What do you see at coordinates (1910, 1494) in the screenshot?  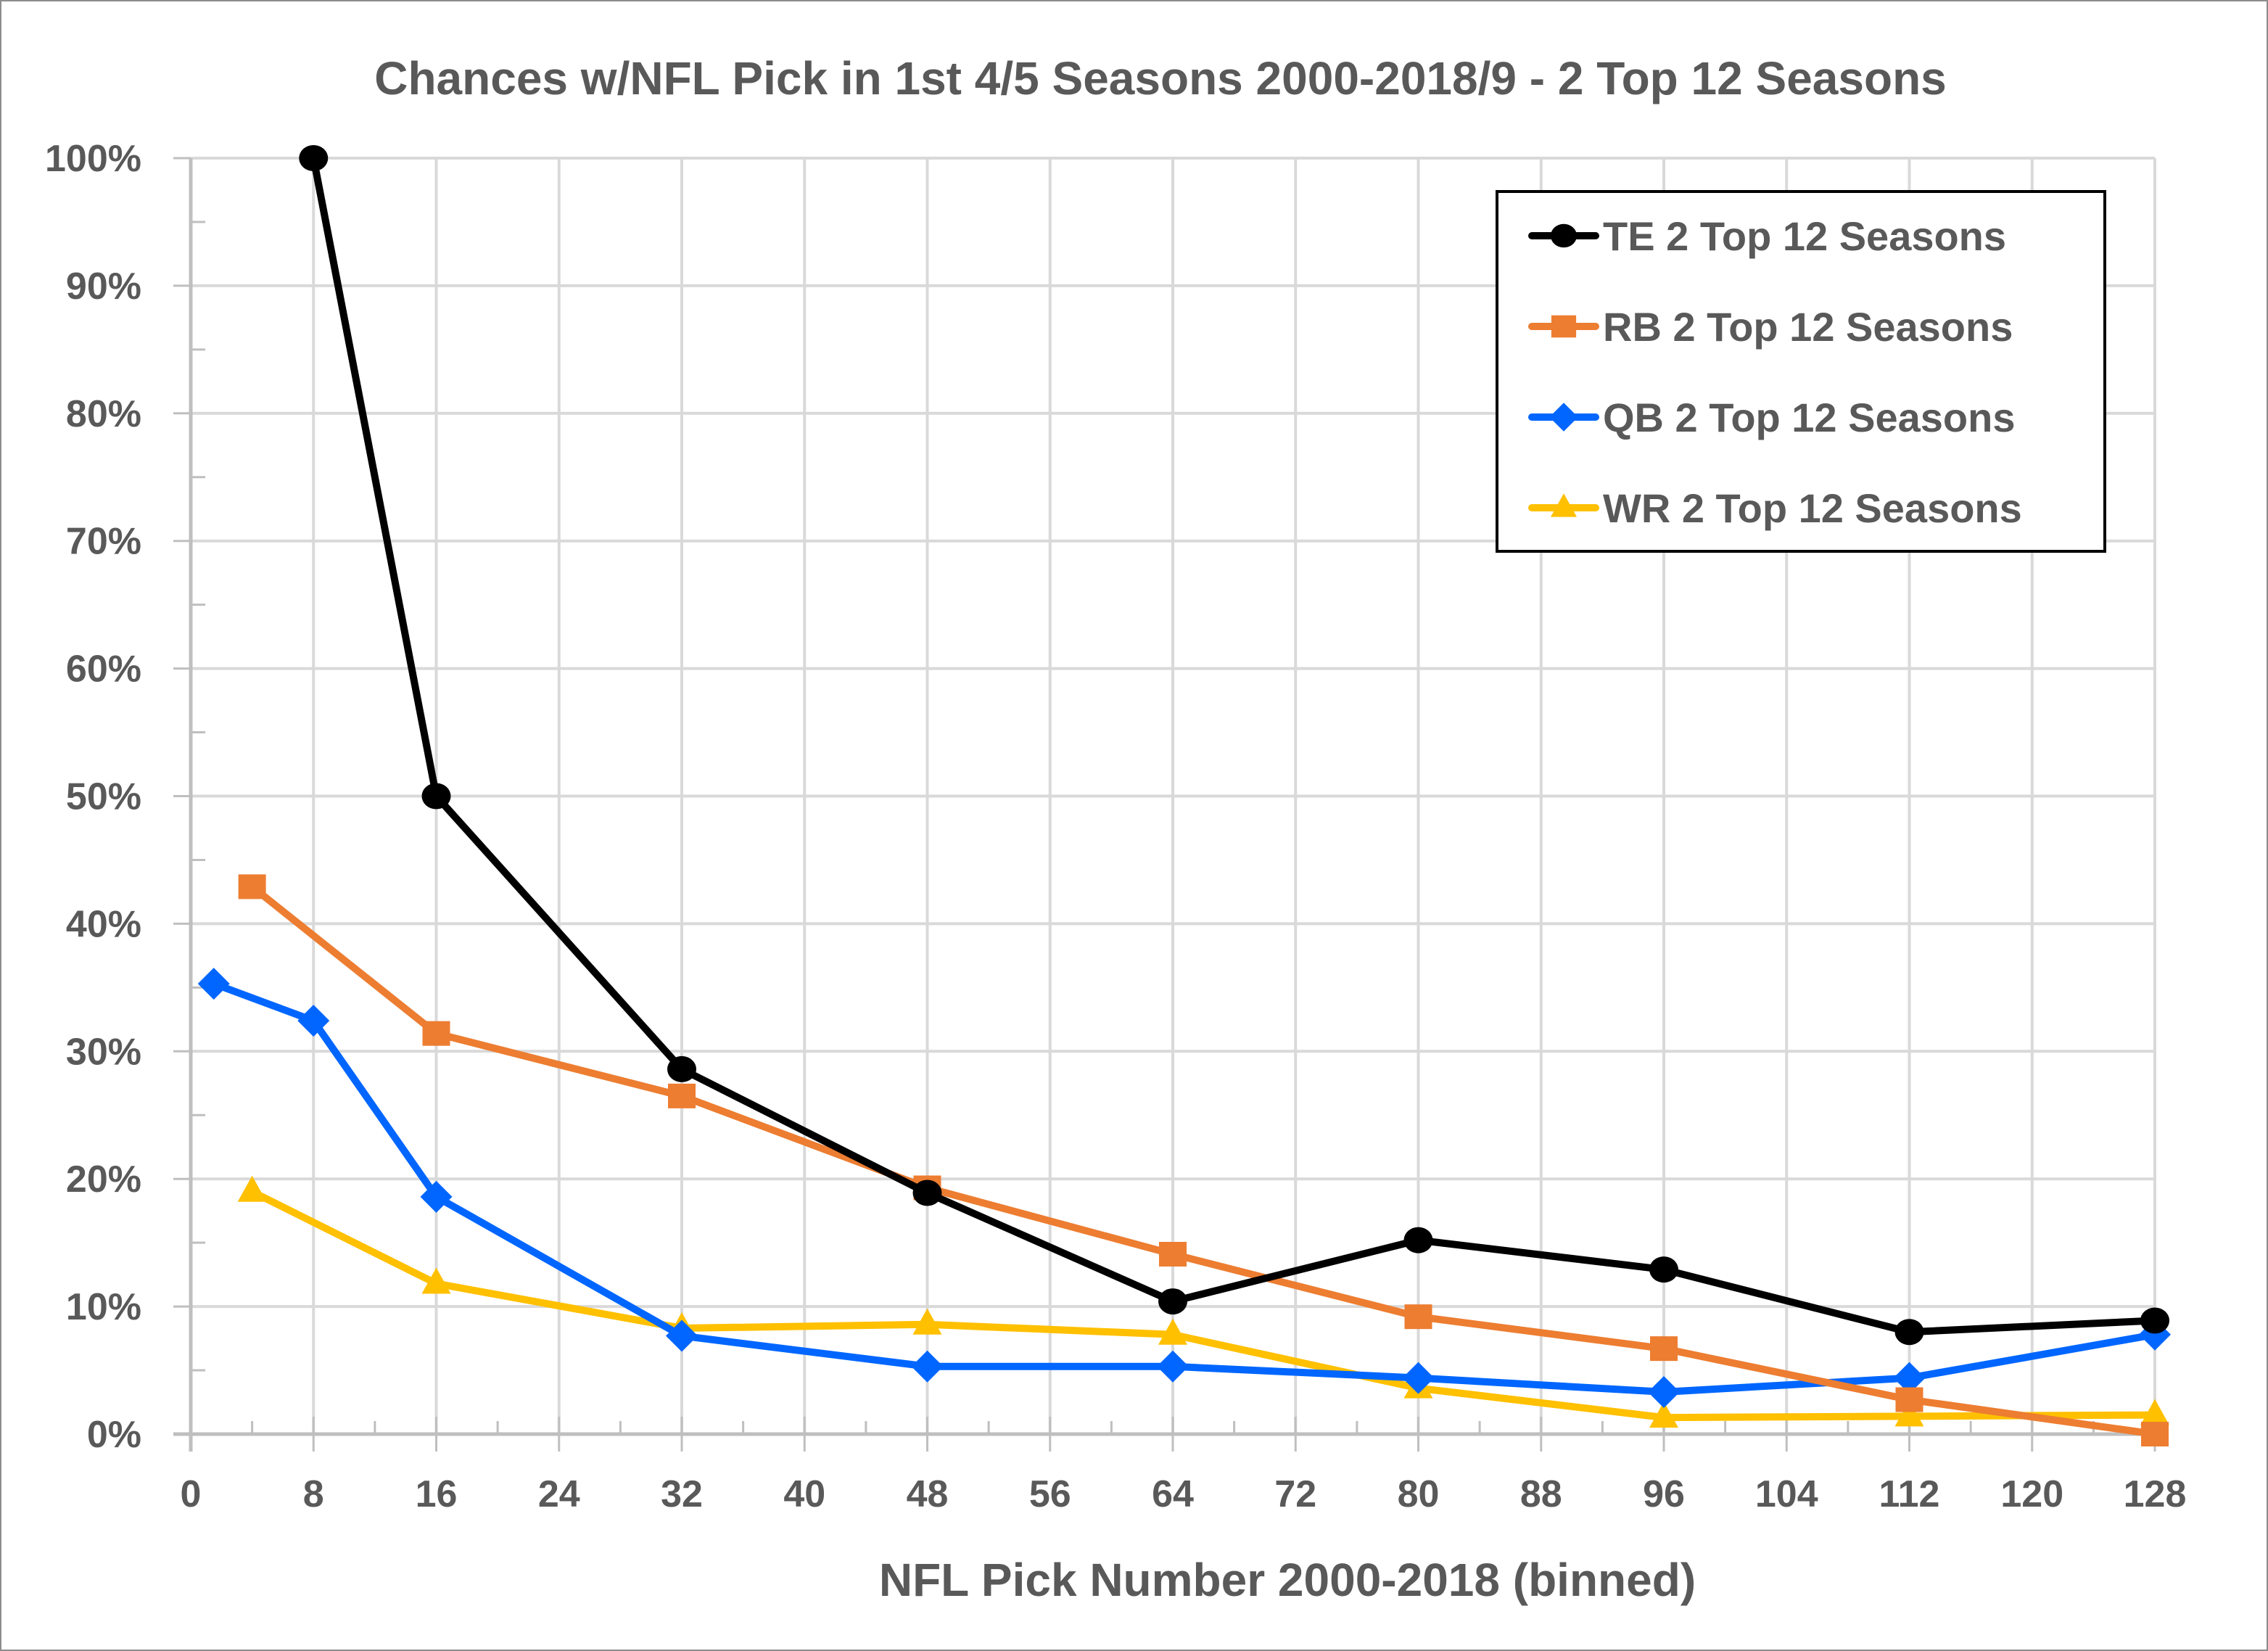 I see `x-tick-label: 112` at bounding box center [1910, 1494].